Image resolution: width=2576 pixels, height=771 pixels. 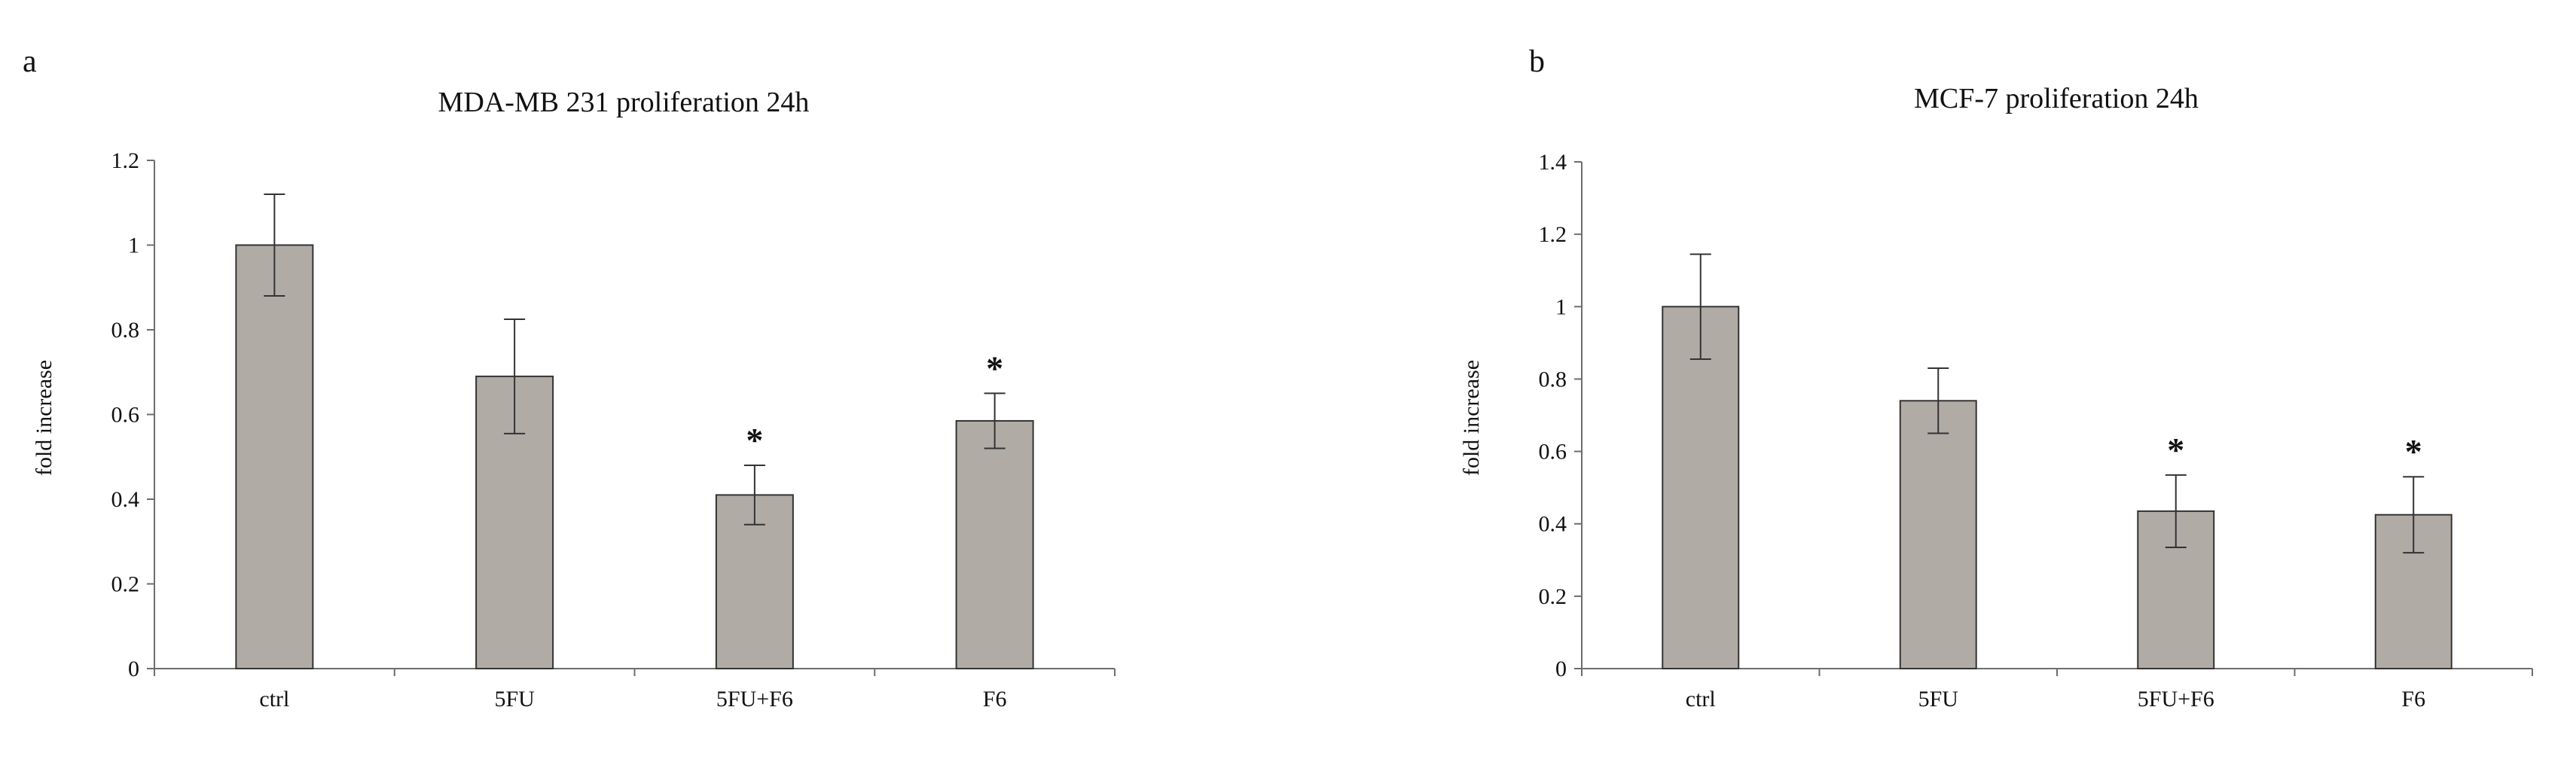 What do you see at coordinates (30, 61) in the screenshot?
I see `panel-label: a` at bounding box center [30, 61].